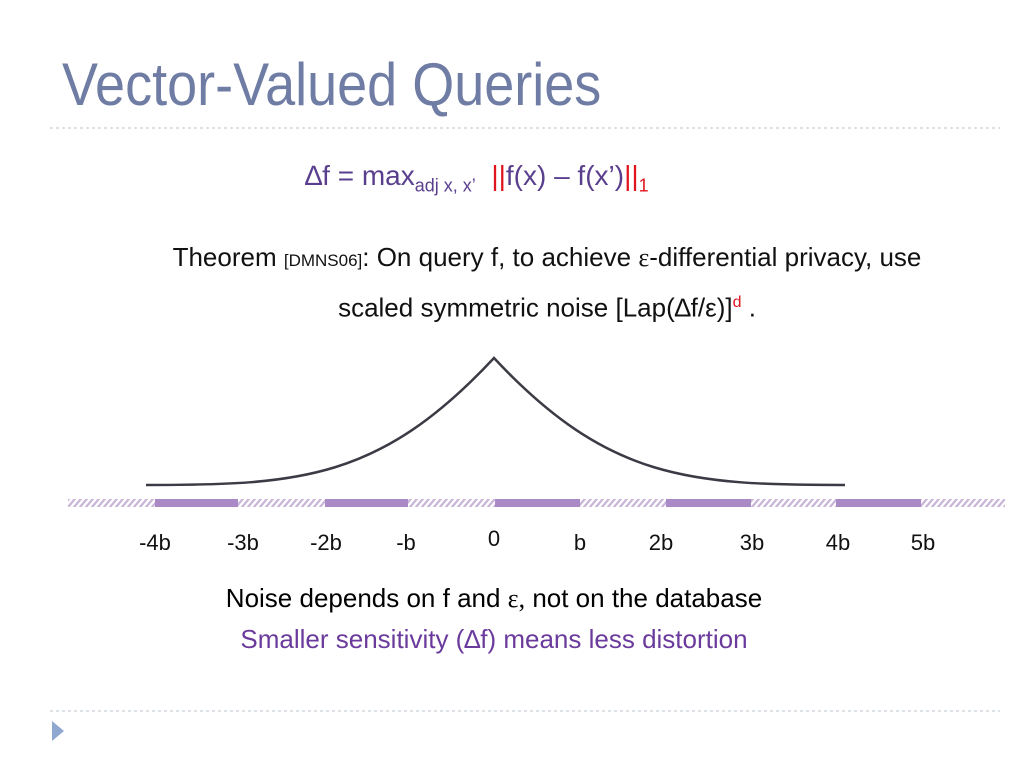 The height and width of the screenshot is (768, 1024). Describe the element at coordinates (323, 260) in the screenshot. I see `citation: [DMNS06]` at that location.